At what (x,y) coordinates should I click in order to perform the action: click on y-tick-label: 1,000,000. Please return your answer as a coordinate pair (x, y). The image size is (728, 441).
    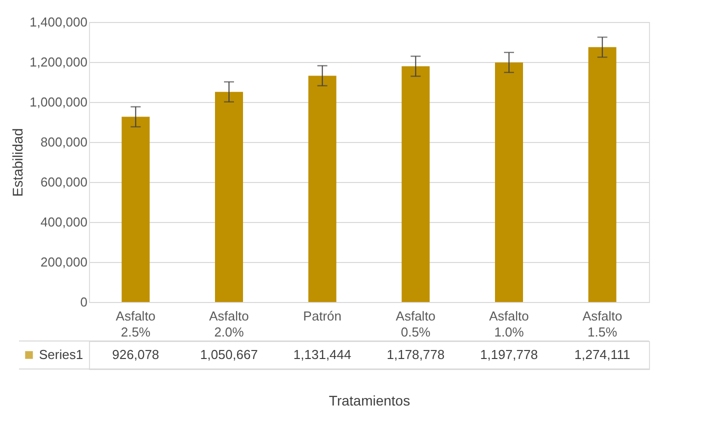
    Looking at the image, I should click on (59, 102).